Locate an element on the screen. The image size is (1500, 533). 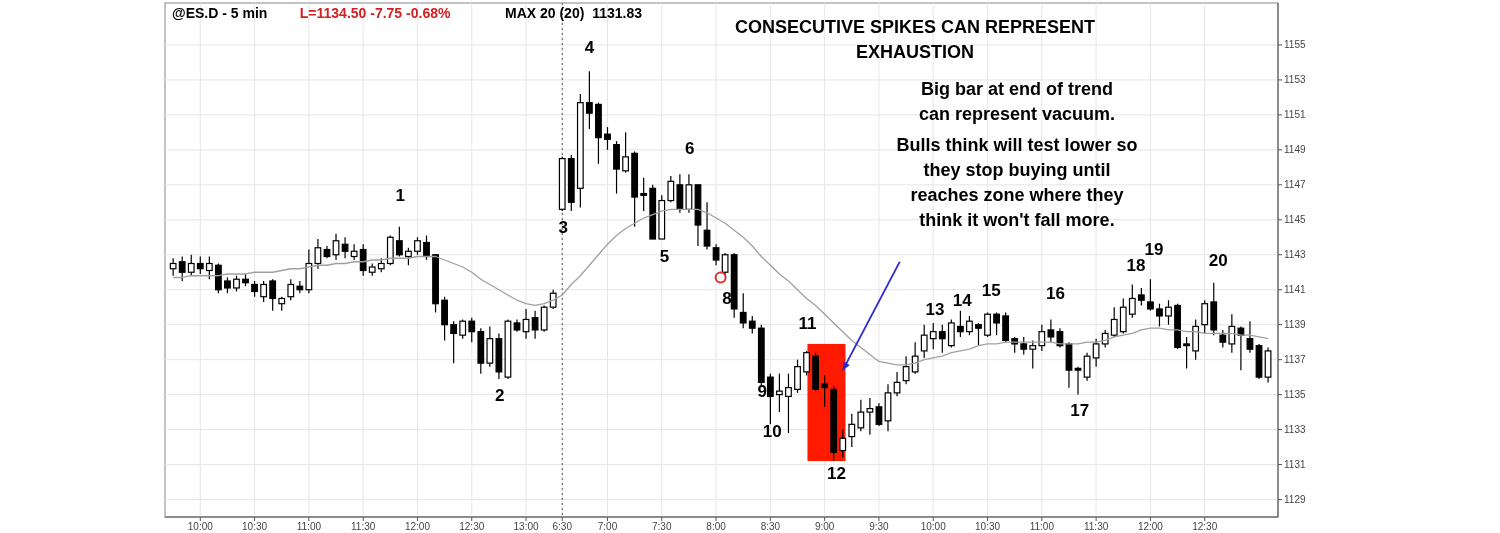
x-tick-label: 9:00 is located at coordinates (824, 526).